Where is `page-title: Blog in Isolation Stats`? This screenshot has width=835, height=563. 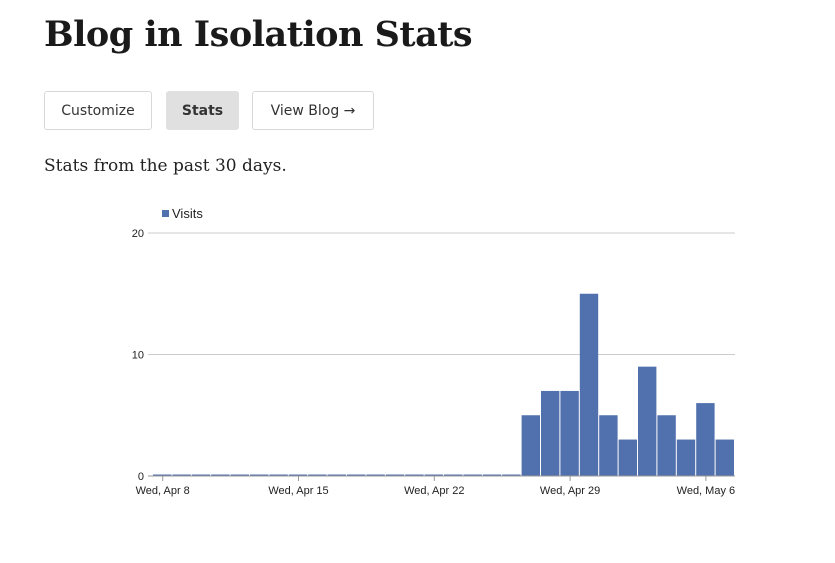
page-title: Blog in Isolation Stats is located at coordinates (258, 34).